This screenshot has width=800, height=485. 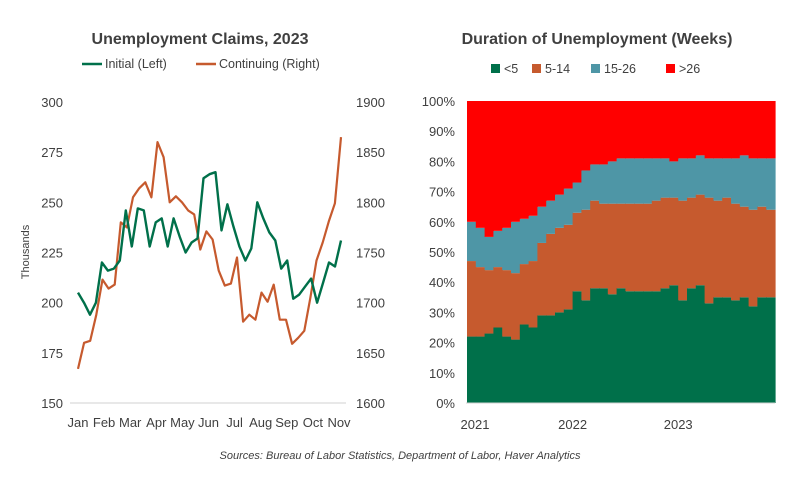 What do you see at coordinates (620, 69) in the screenshot?
I see `duration-legend-label: 15-26` at bounding box center [620, 69].